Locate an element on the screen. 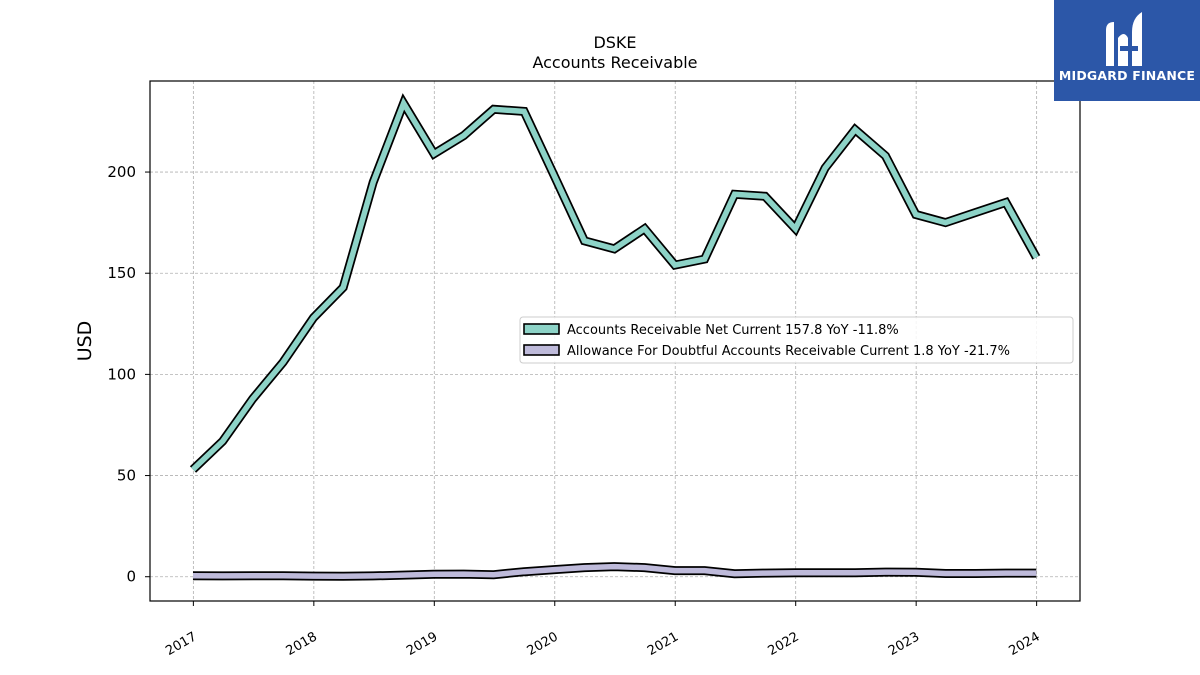  y-axis-label: USD is located at coordinates (85, 341).